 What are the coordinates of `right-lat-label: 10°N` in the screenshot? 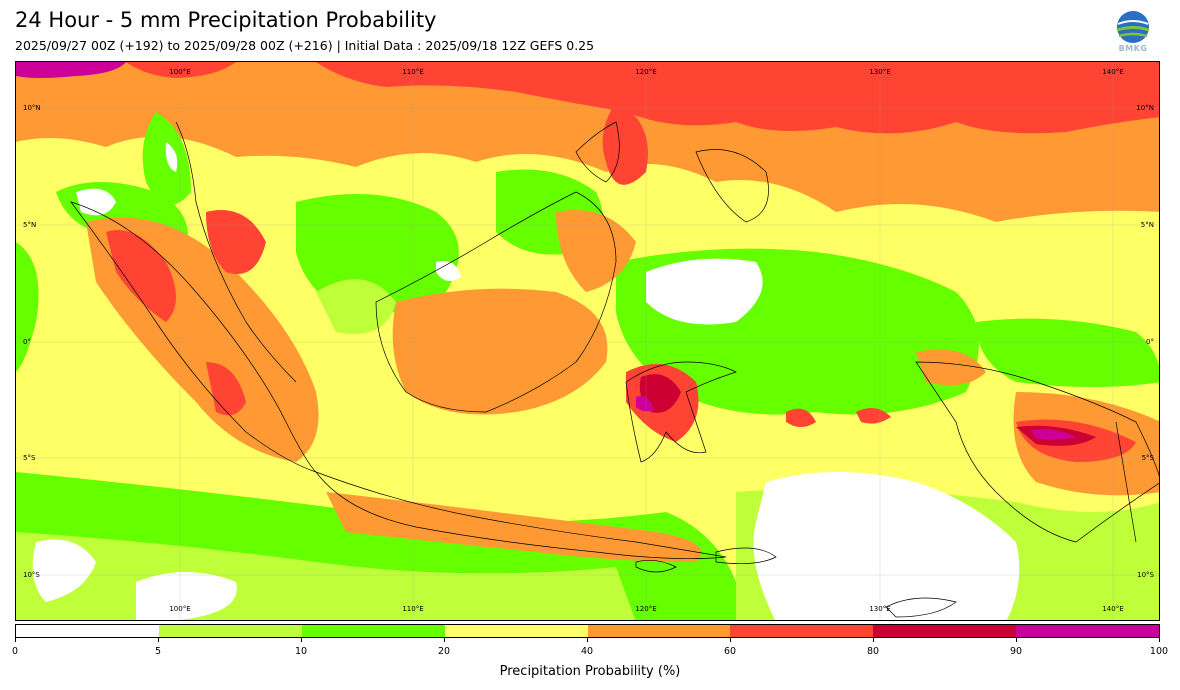 It's located at (1145, 108).